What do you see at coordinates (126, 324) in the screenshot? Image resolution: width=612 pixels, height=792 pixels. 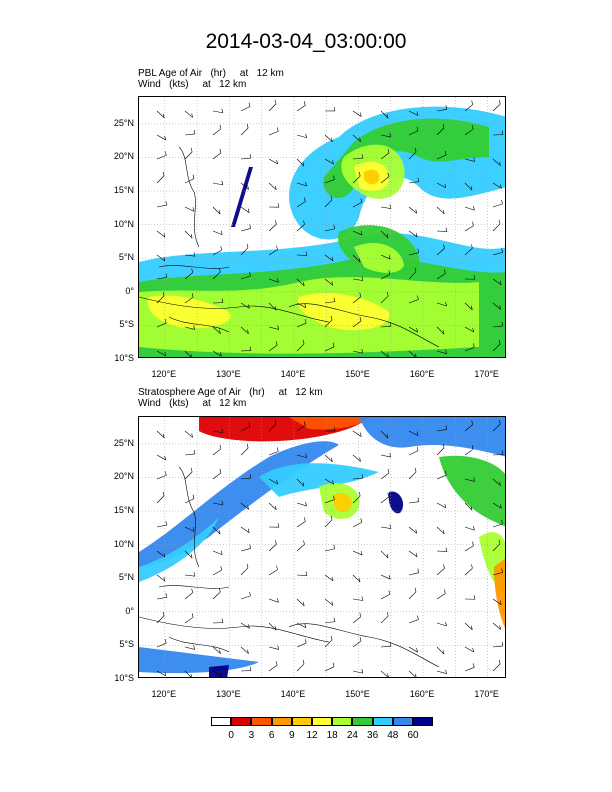 I see `lat-tick-label: 5°S` at bounding box center [126, 324].